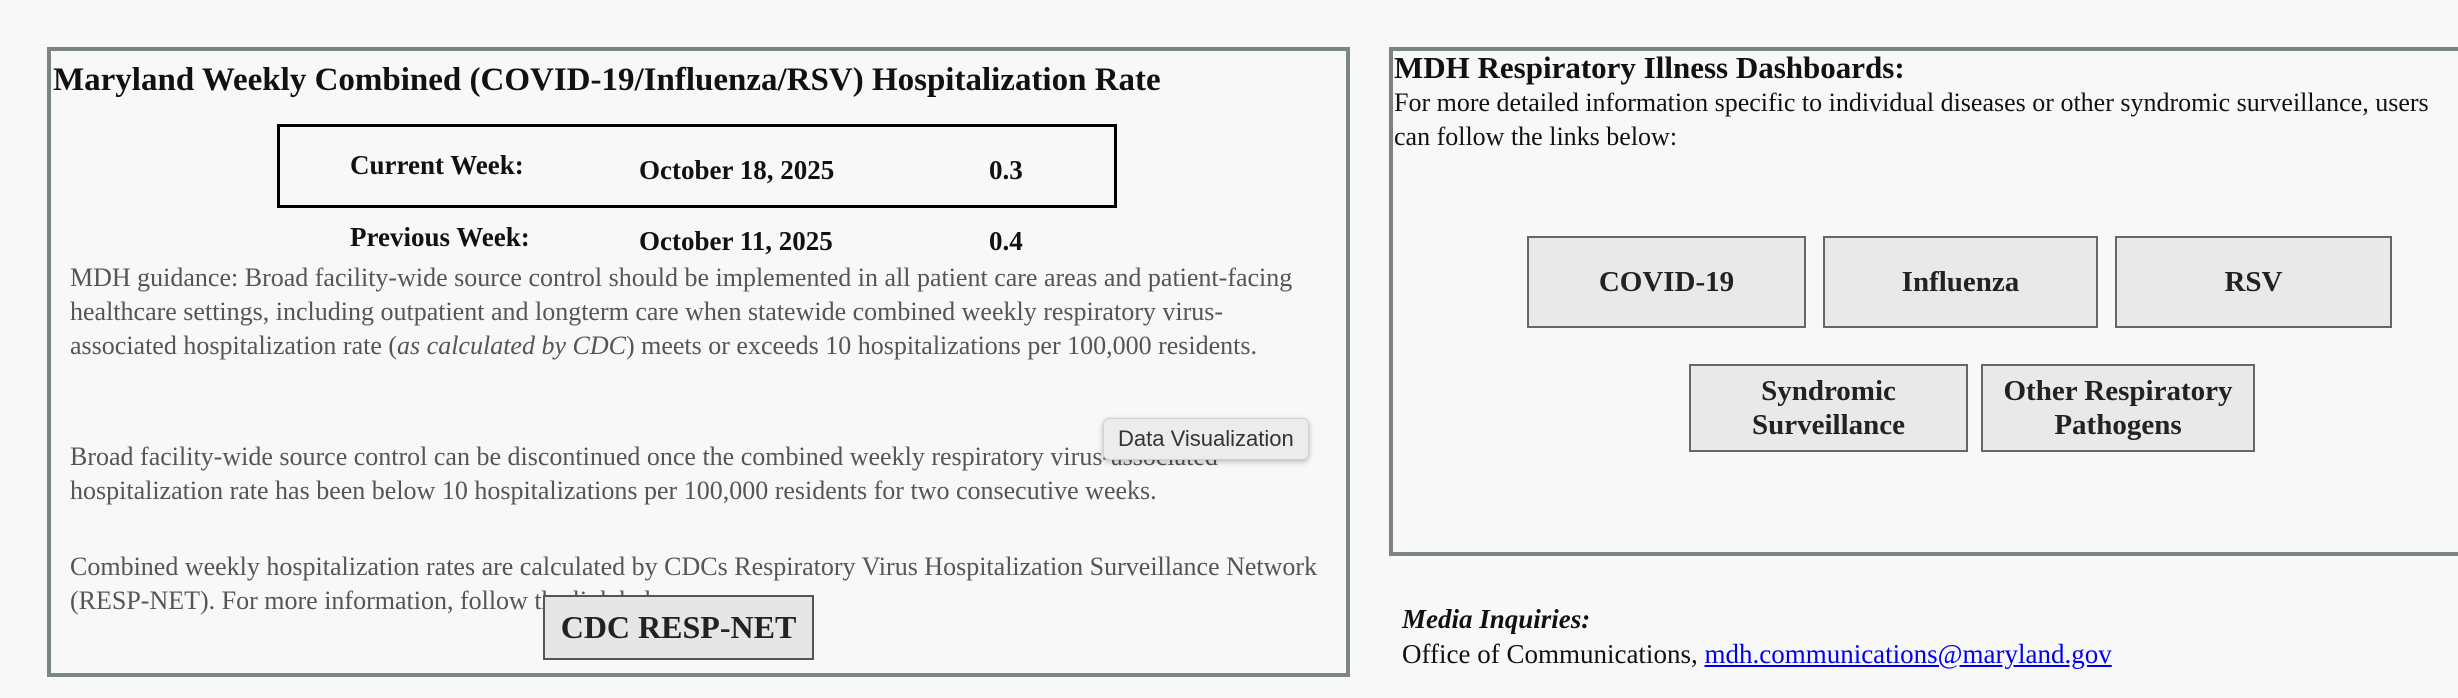 The height and width of the screenshot is (698, 2458). I want to click on guidance-text-italic: as calculated by CDC, so click(511, 345).